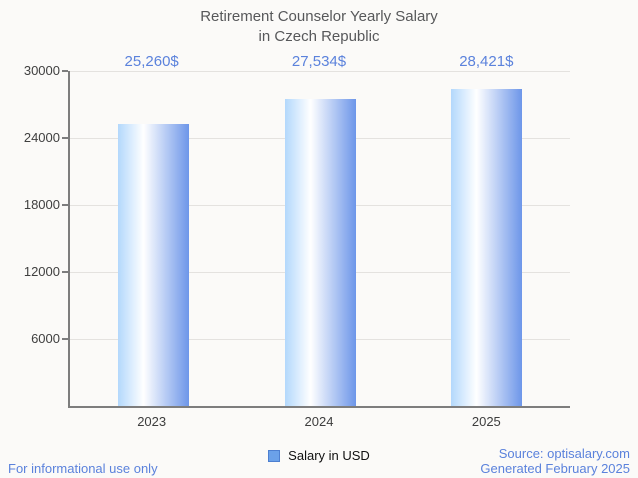 This screenshot has height=478, width=638. I want to click on gridline, so click(320, 71).